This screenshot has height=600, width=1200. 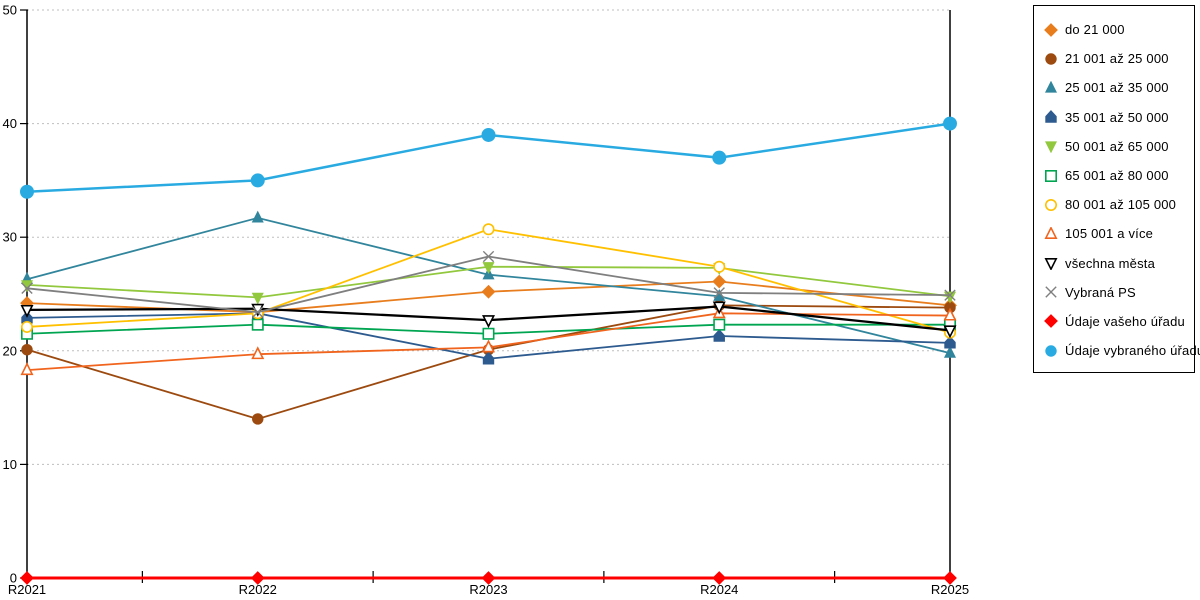 I want to click on y-tick-label: 50, so click(x=10, y=10).